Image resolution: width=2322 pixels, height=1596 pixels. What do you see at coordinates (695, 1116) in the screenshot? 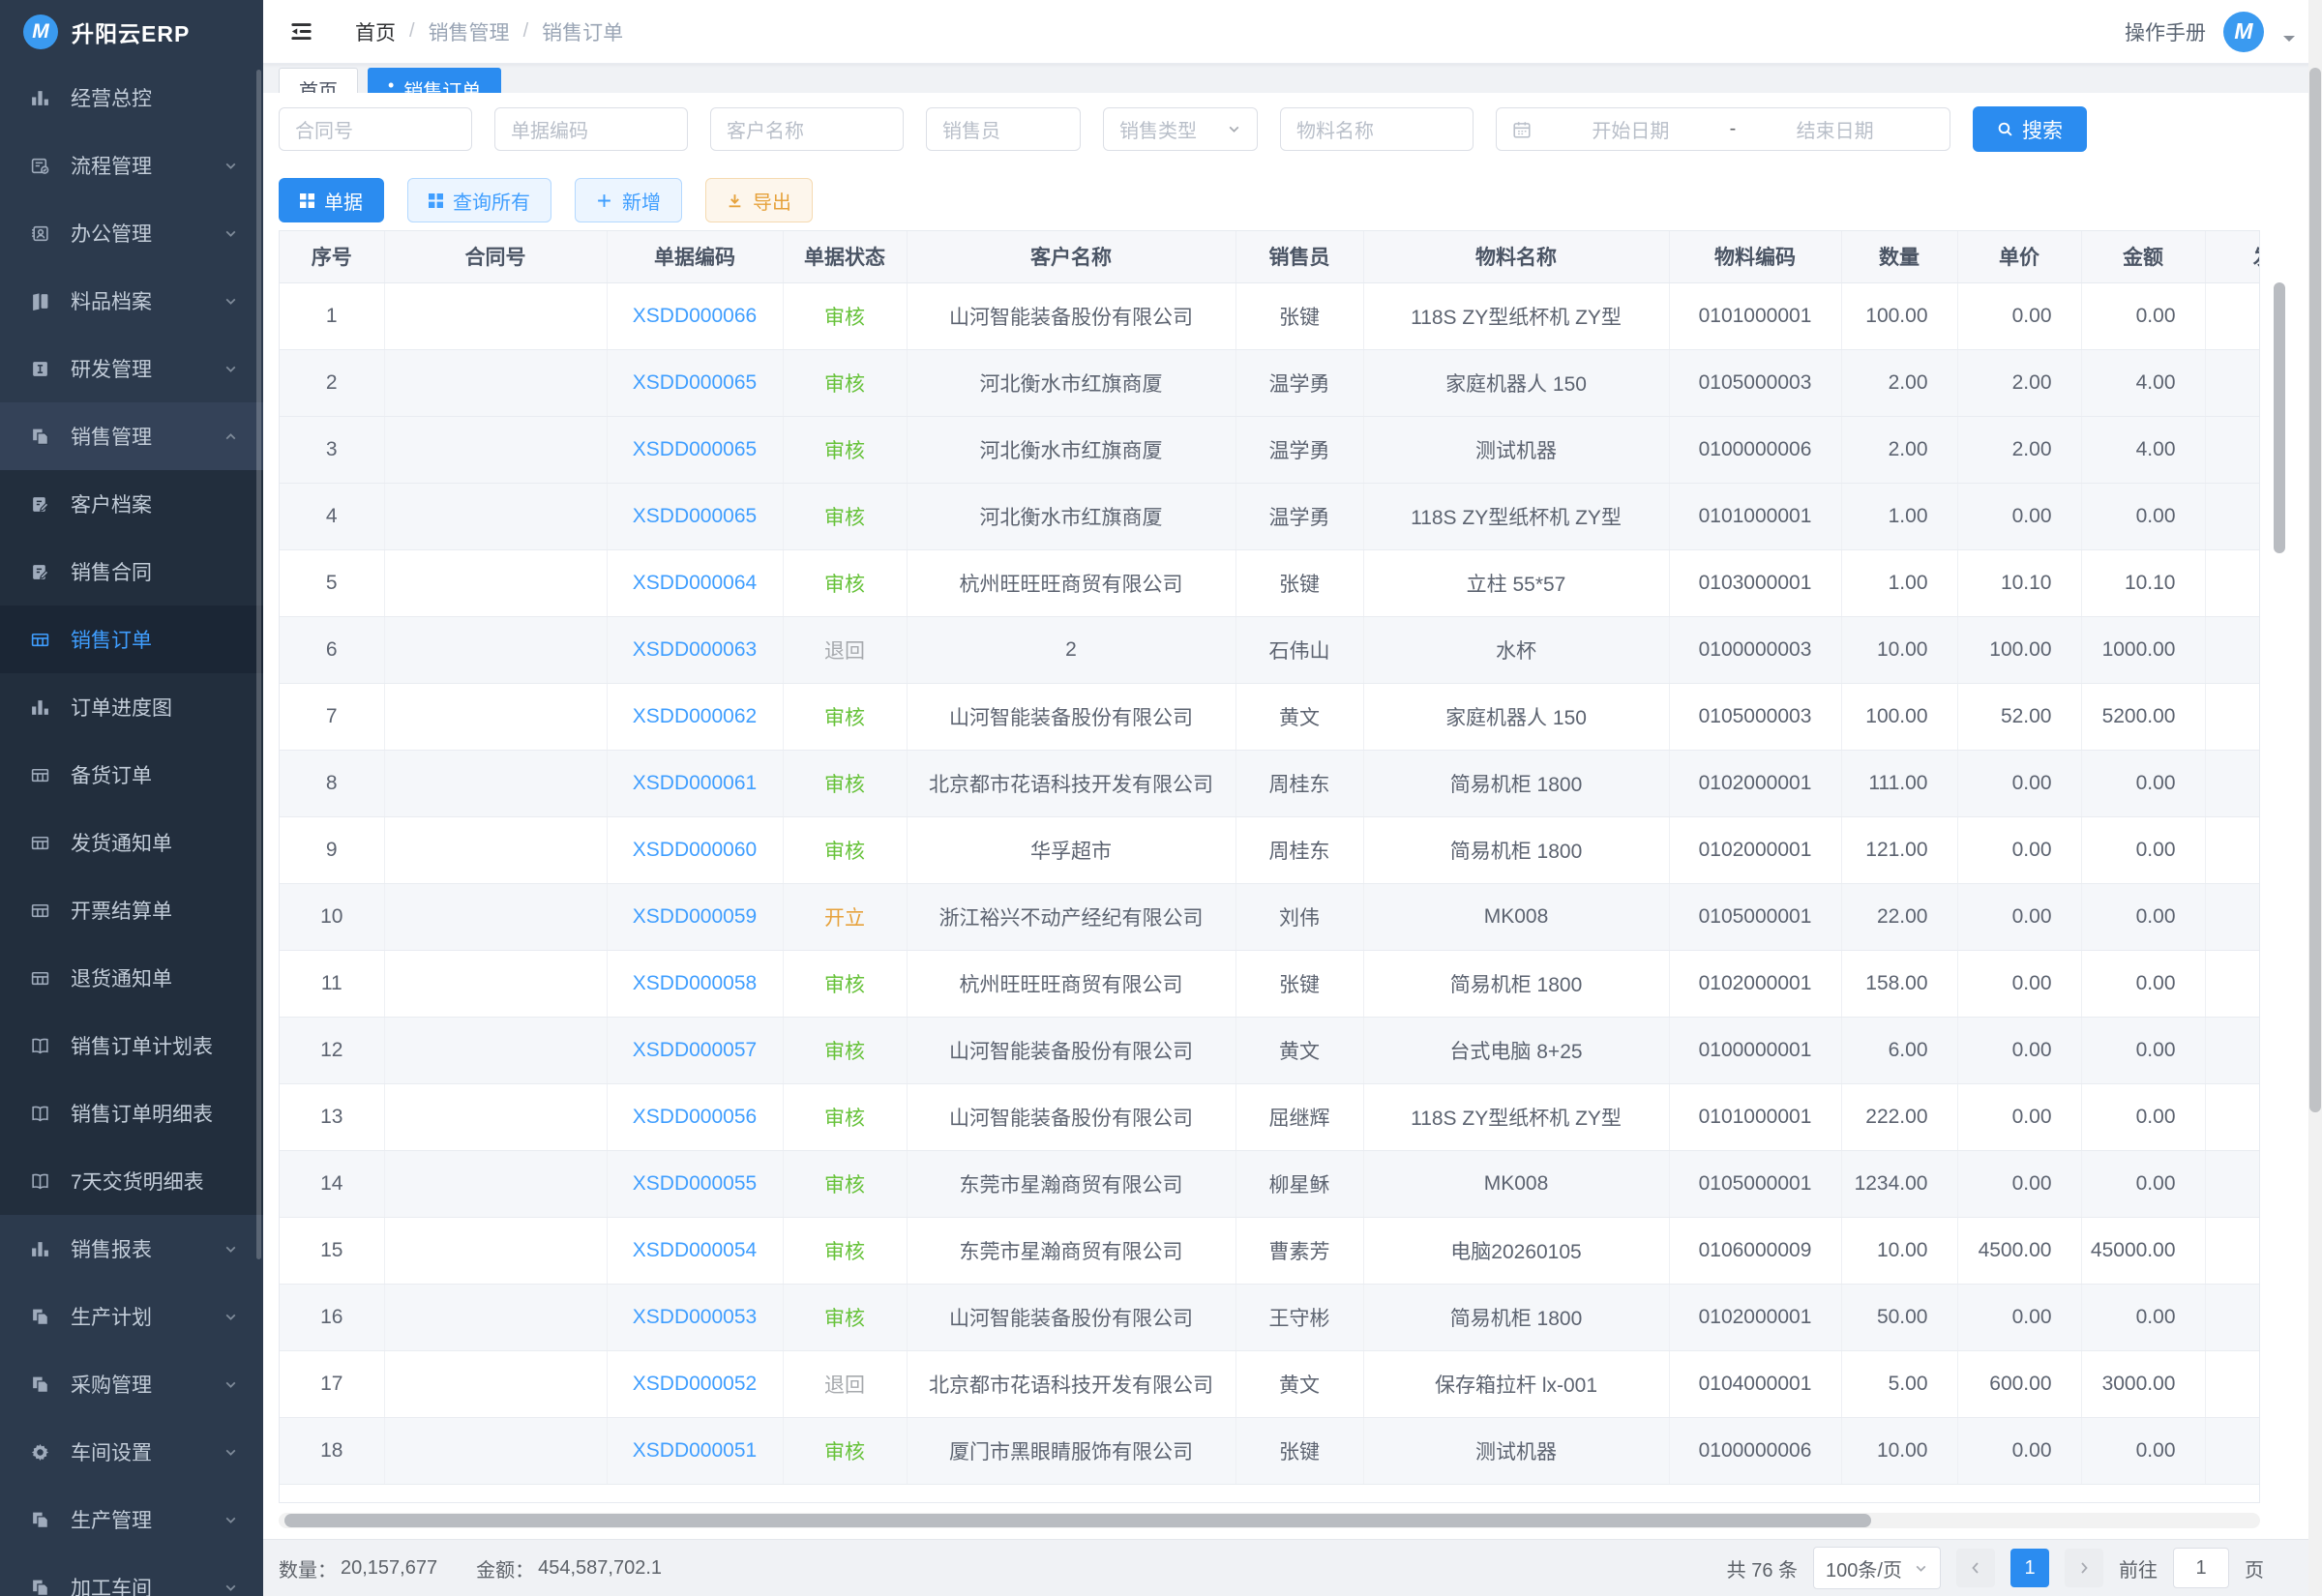
I see `doc-code-link: XSDD000056` at bounding box center [695, 1116].